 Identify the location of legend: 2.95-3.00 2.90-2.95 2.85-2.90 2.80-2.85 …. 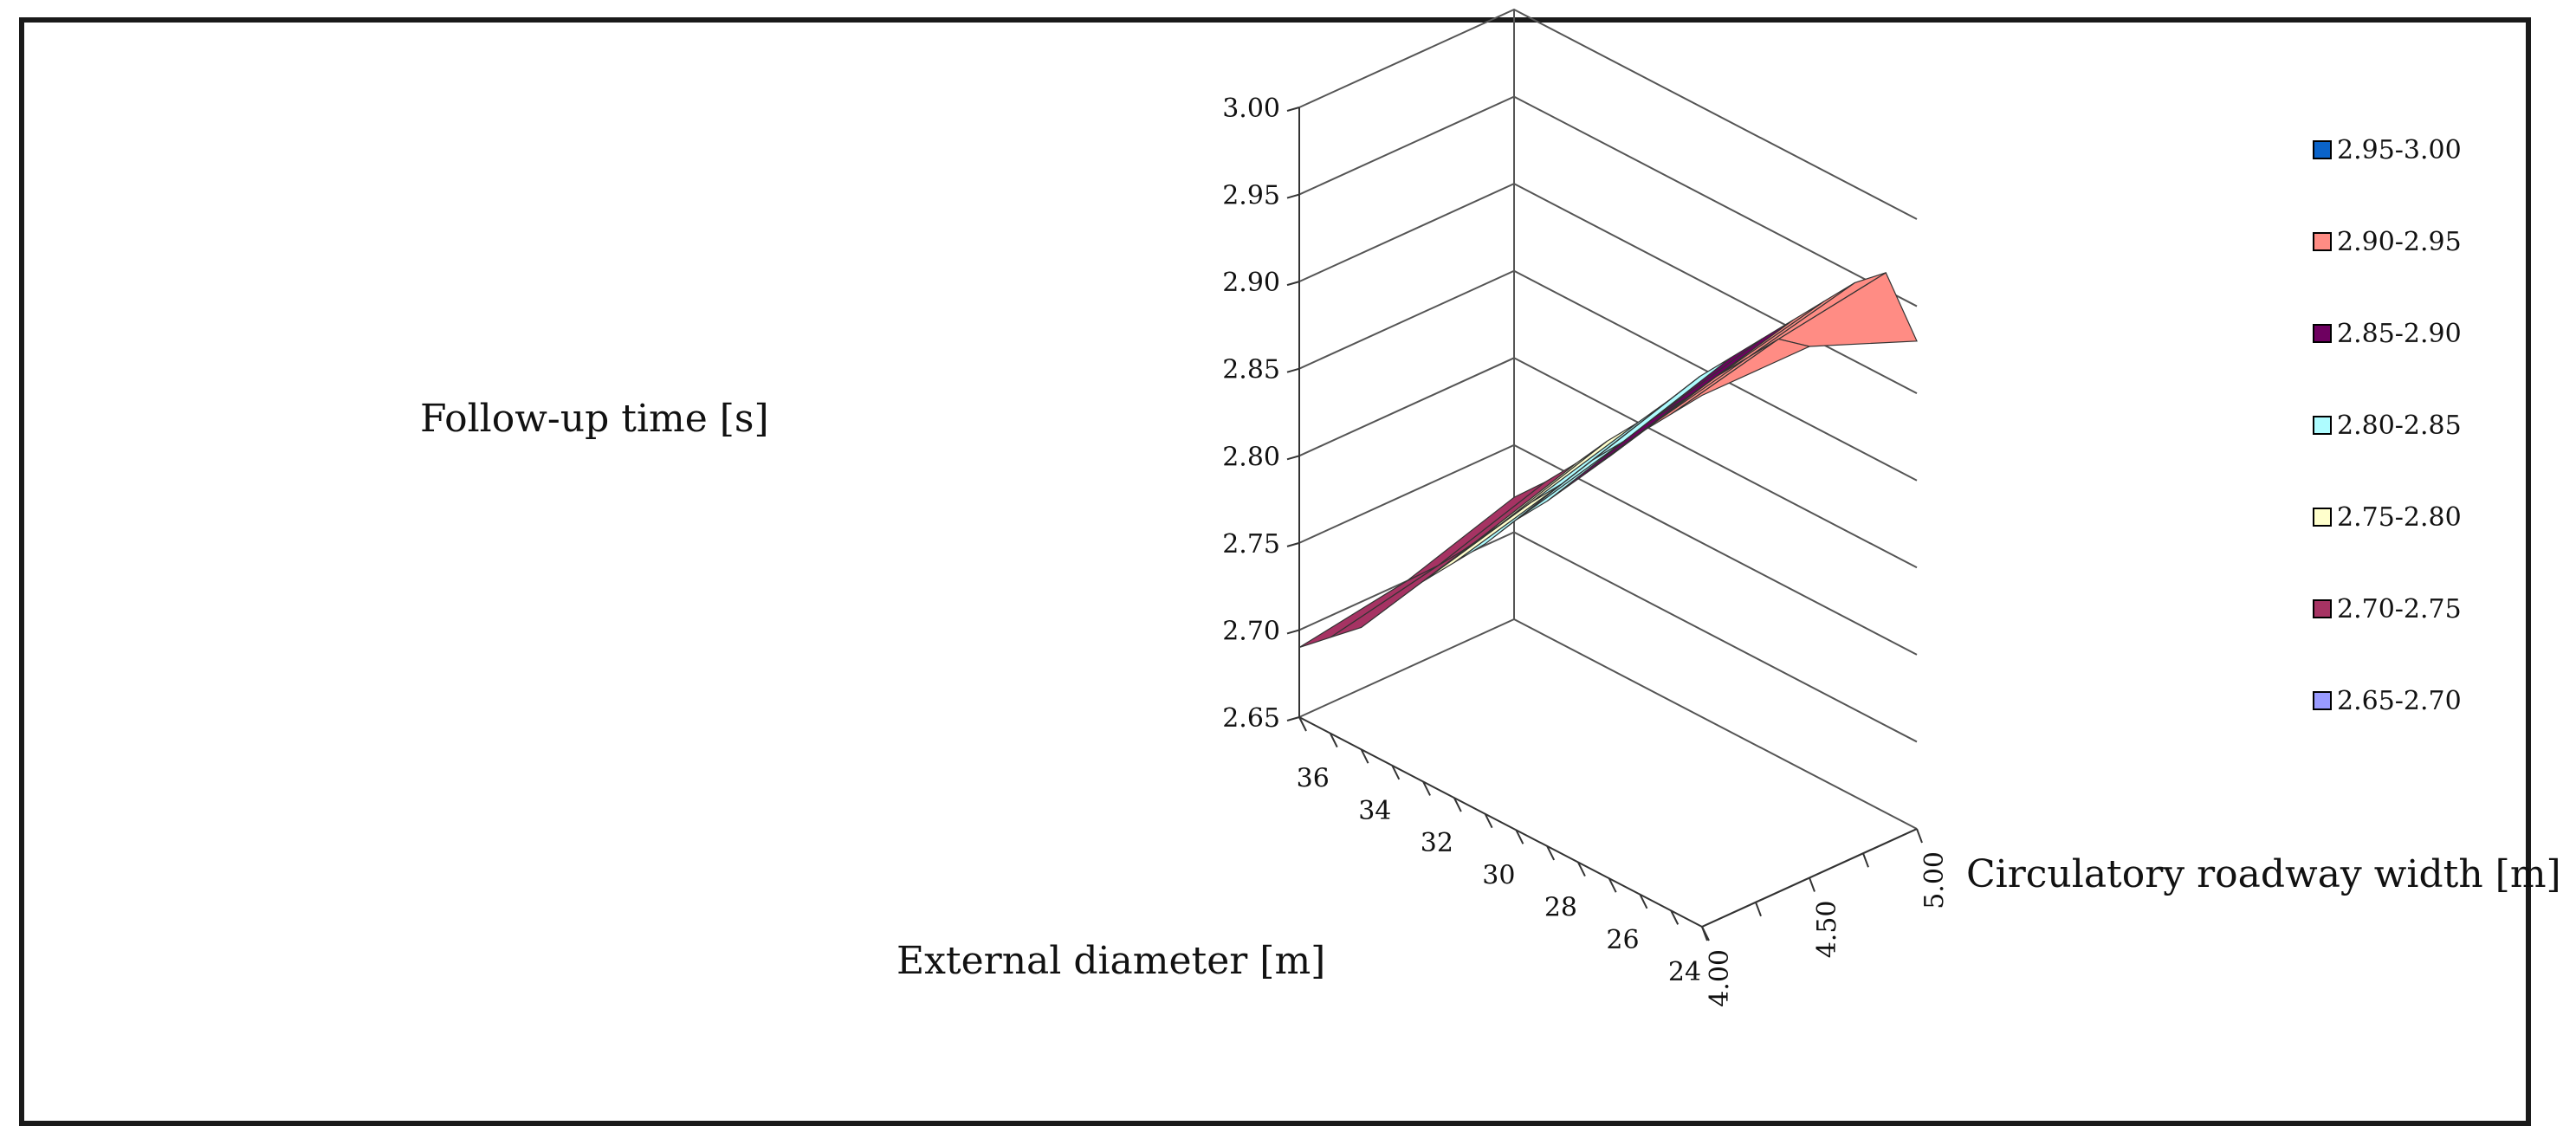
(2434, 425).